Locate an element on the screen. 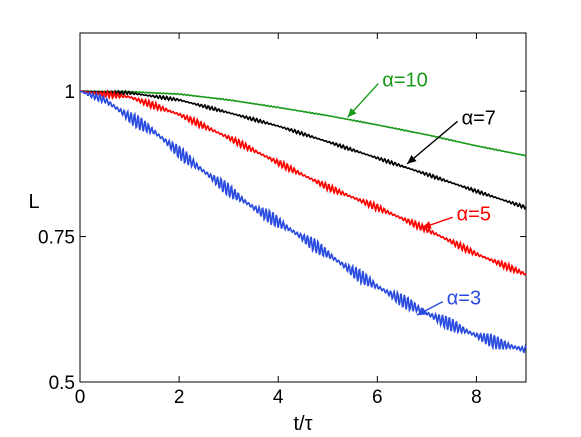  y-tick-label: 0.75 is located at coordinates (56, 238).